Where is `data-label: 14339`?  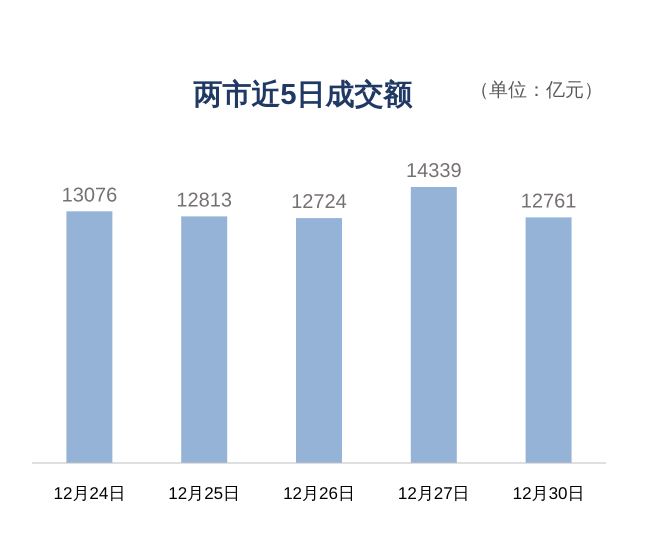 data-label: 14339 is located at coordinates (434, 171).